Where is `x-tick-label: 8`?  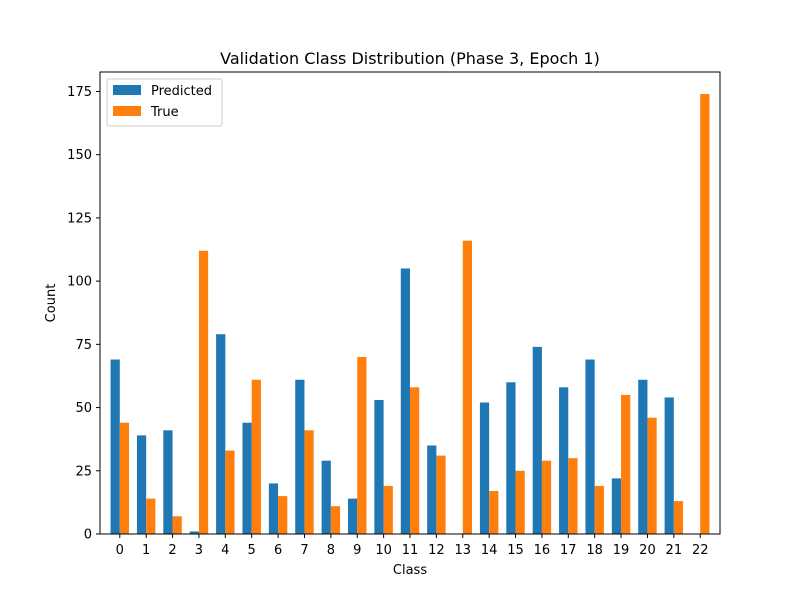 x-tick-label: 8 is located at coordinates (331, 550).